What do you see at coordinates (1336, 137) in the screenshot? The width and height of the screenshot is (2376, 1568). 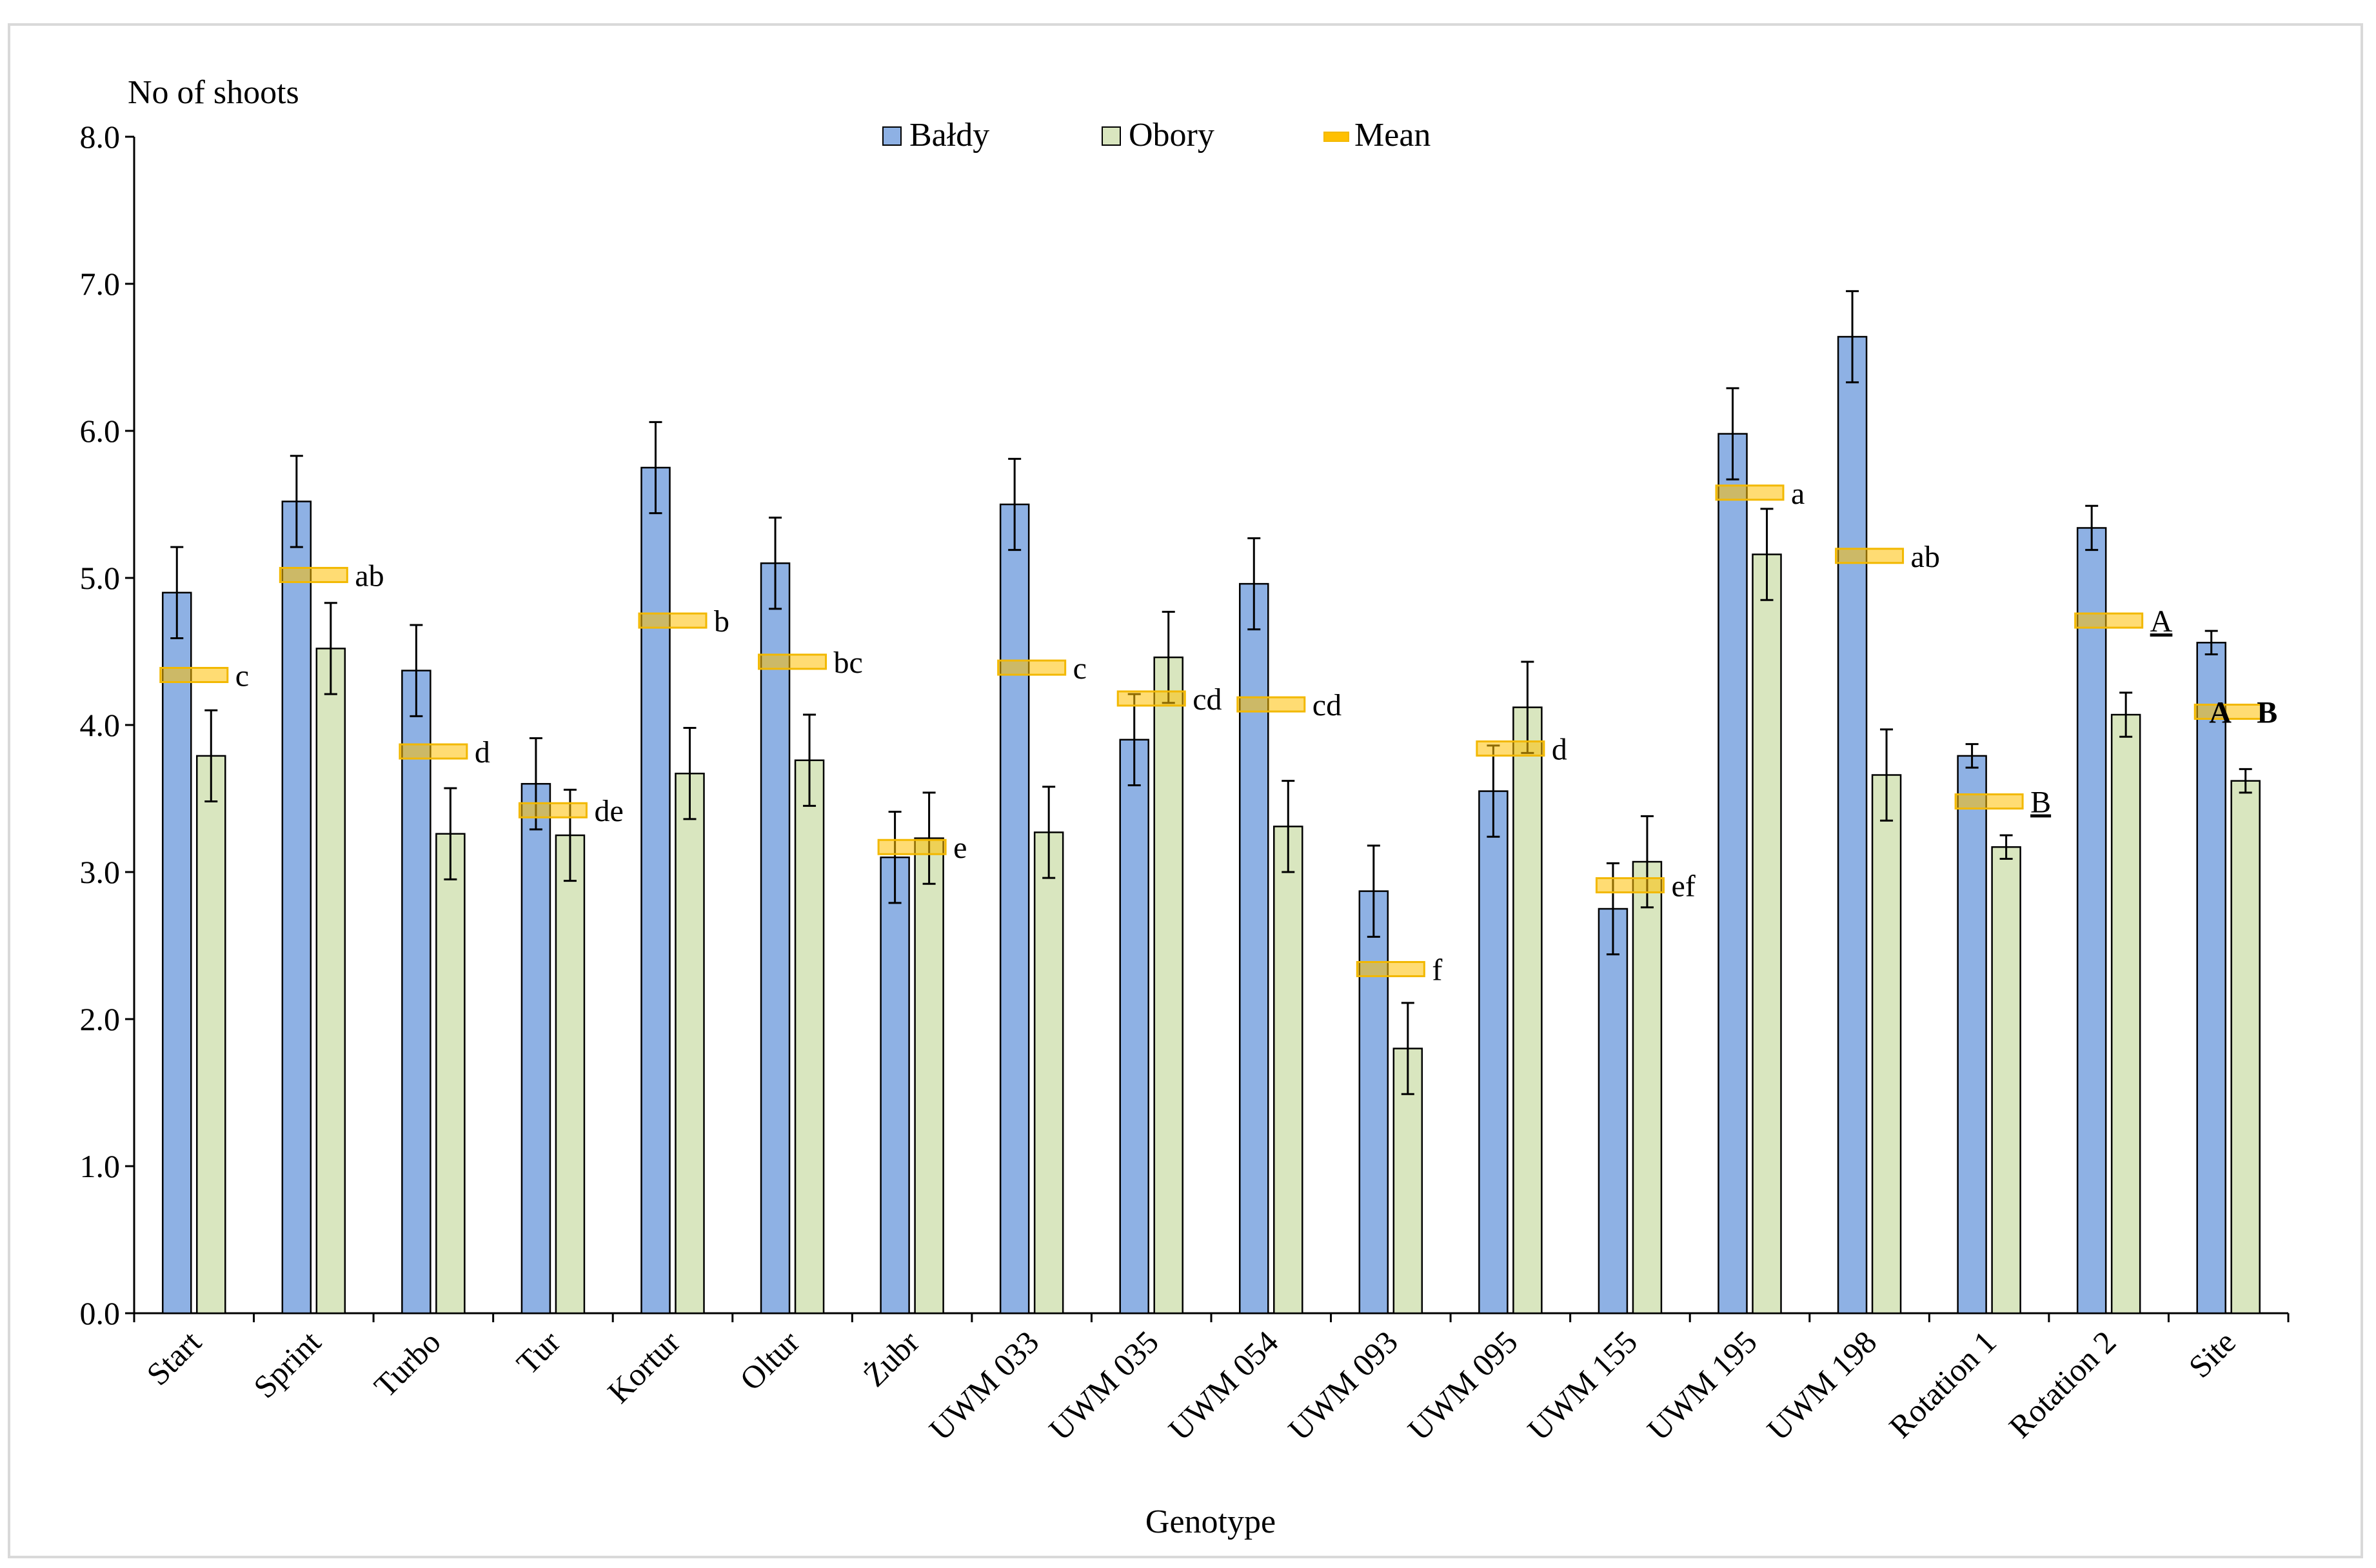 I see `legend-swatch-mean` at bounding box center [1336, 137].